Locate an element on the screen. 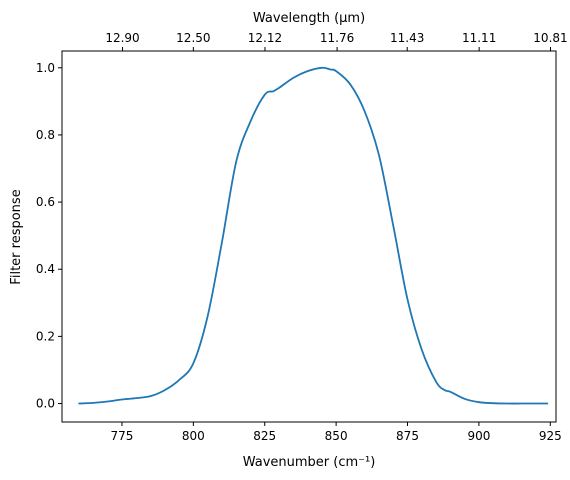  y-tick-label: 0.6 is located at coordinates (45, 202).